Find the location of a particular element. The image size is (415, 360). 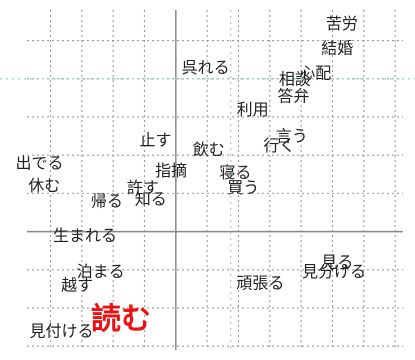

point-label: 許す is located at coordinates (143, 187).